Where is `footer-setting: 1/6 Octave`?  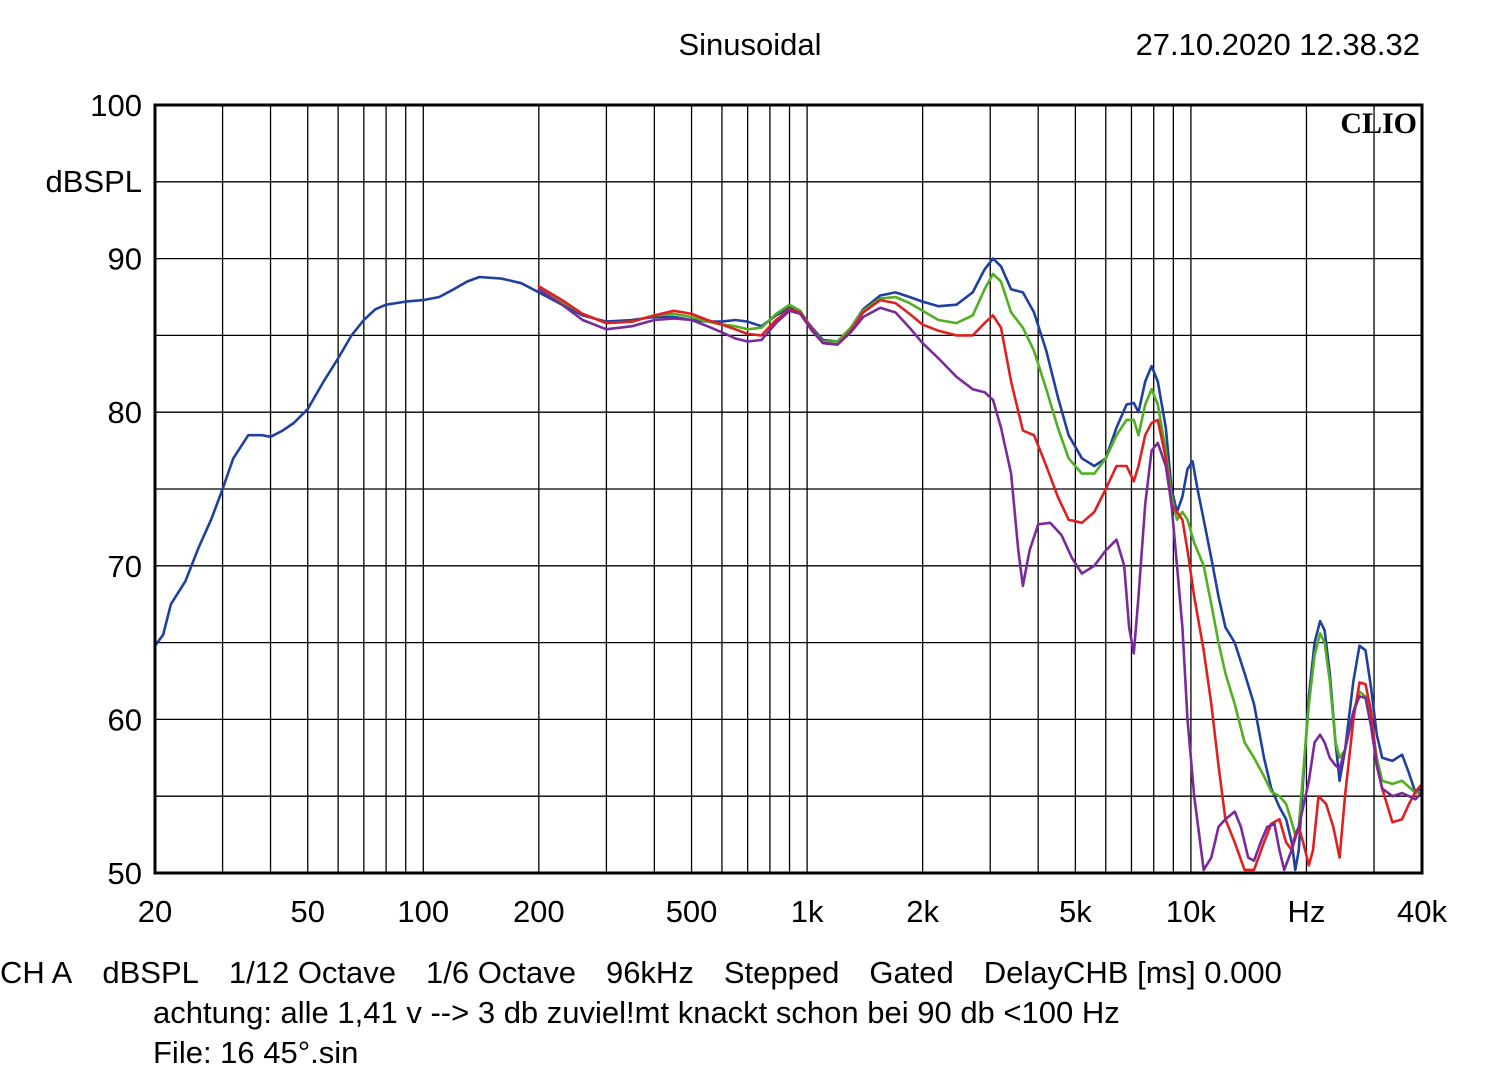 footer-setting: 1/6 Octave is located at coordinates (501, 972).